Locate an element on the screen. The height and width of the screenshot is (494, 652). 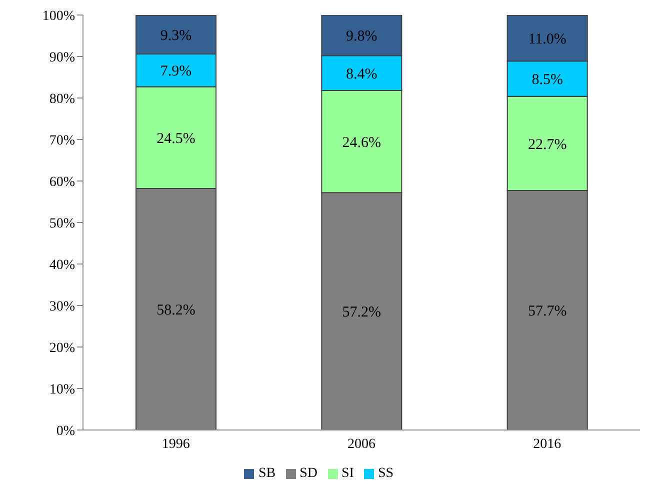
x-tick-label: 1996 is located at coordinates (176, 444).